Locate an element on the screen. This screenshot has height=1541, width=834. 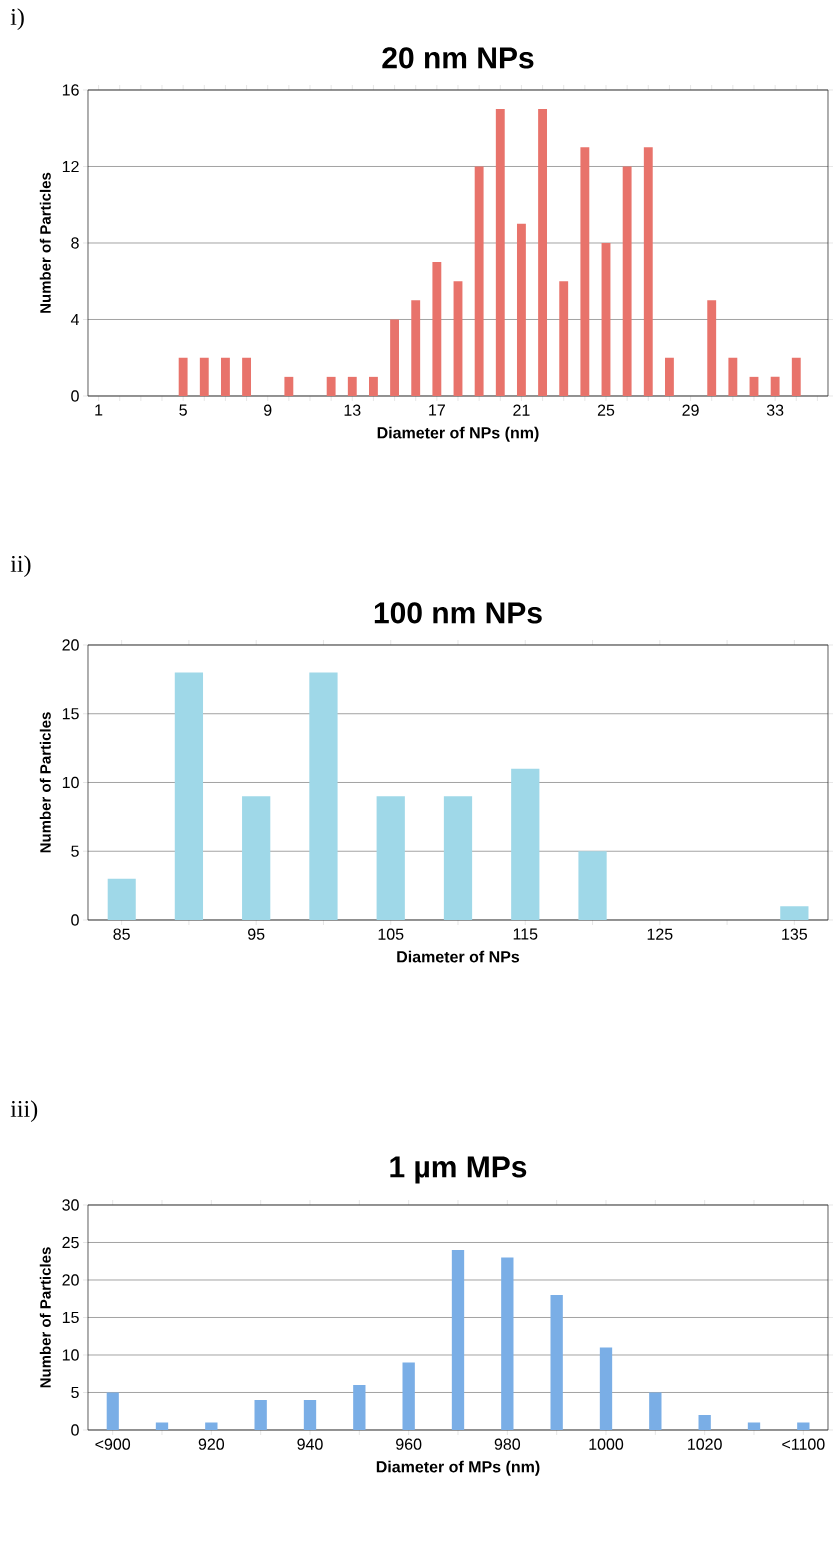
x-tick-label: 1020 is located at coordinates (705, 1444).